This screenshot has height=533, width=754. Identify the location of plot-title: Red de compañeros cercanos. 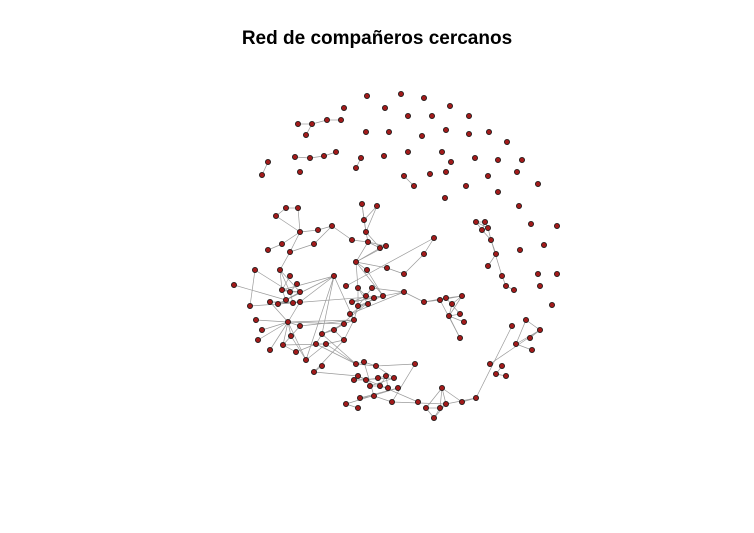
(377, 38).